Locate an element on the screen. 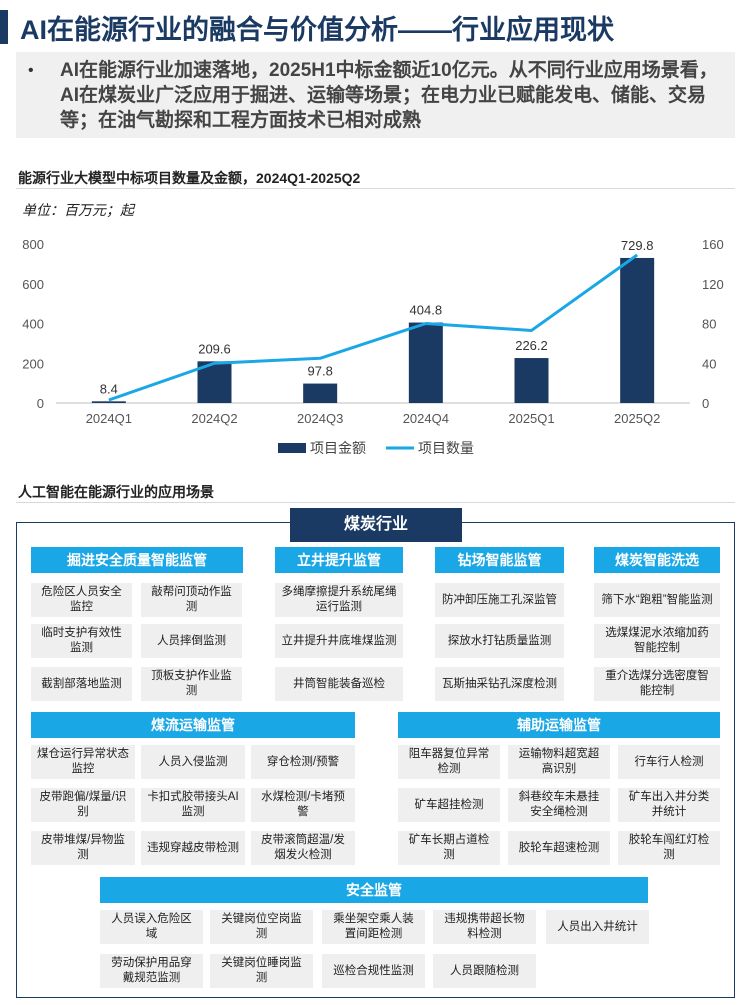  scene-cell-aux-transport: 矿车长期占道检测 is located at coordinates (449, 848).